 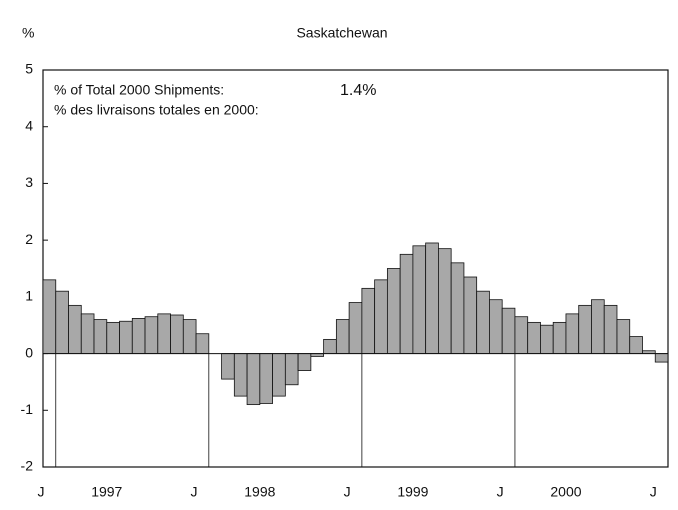 I want to click on y-tick-label: 1, so click(x=29, y=296).